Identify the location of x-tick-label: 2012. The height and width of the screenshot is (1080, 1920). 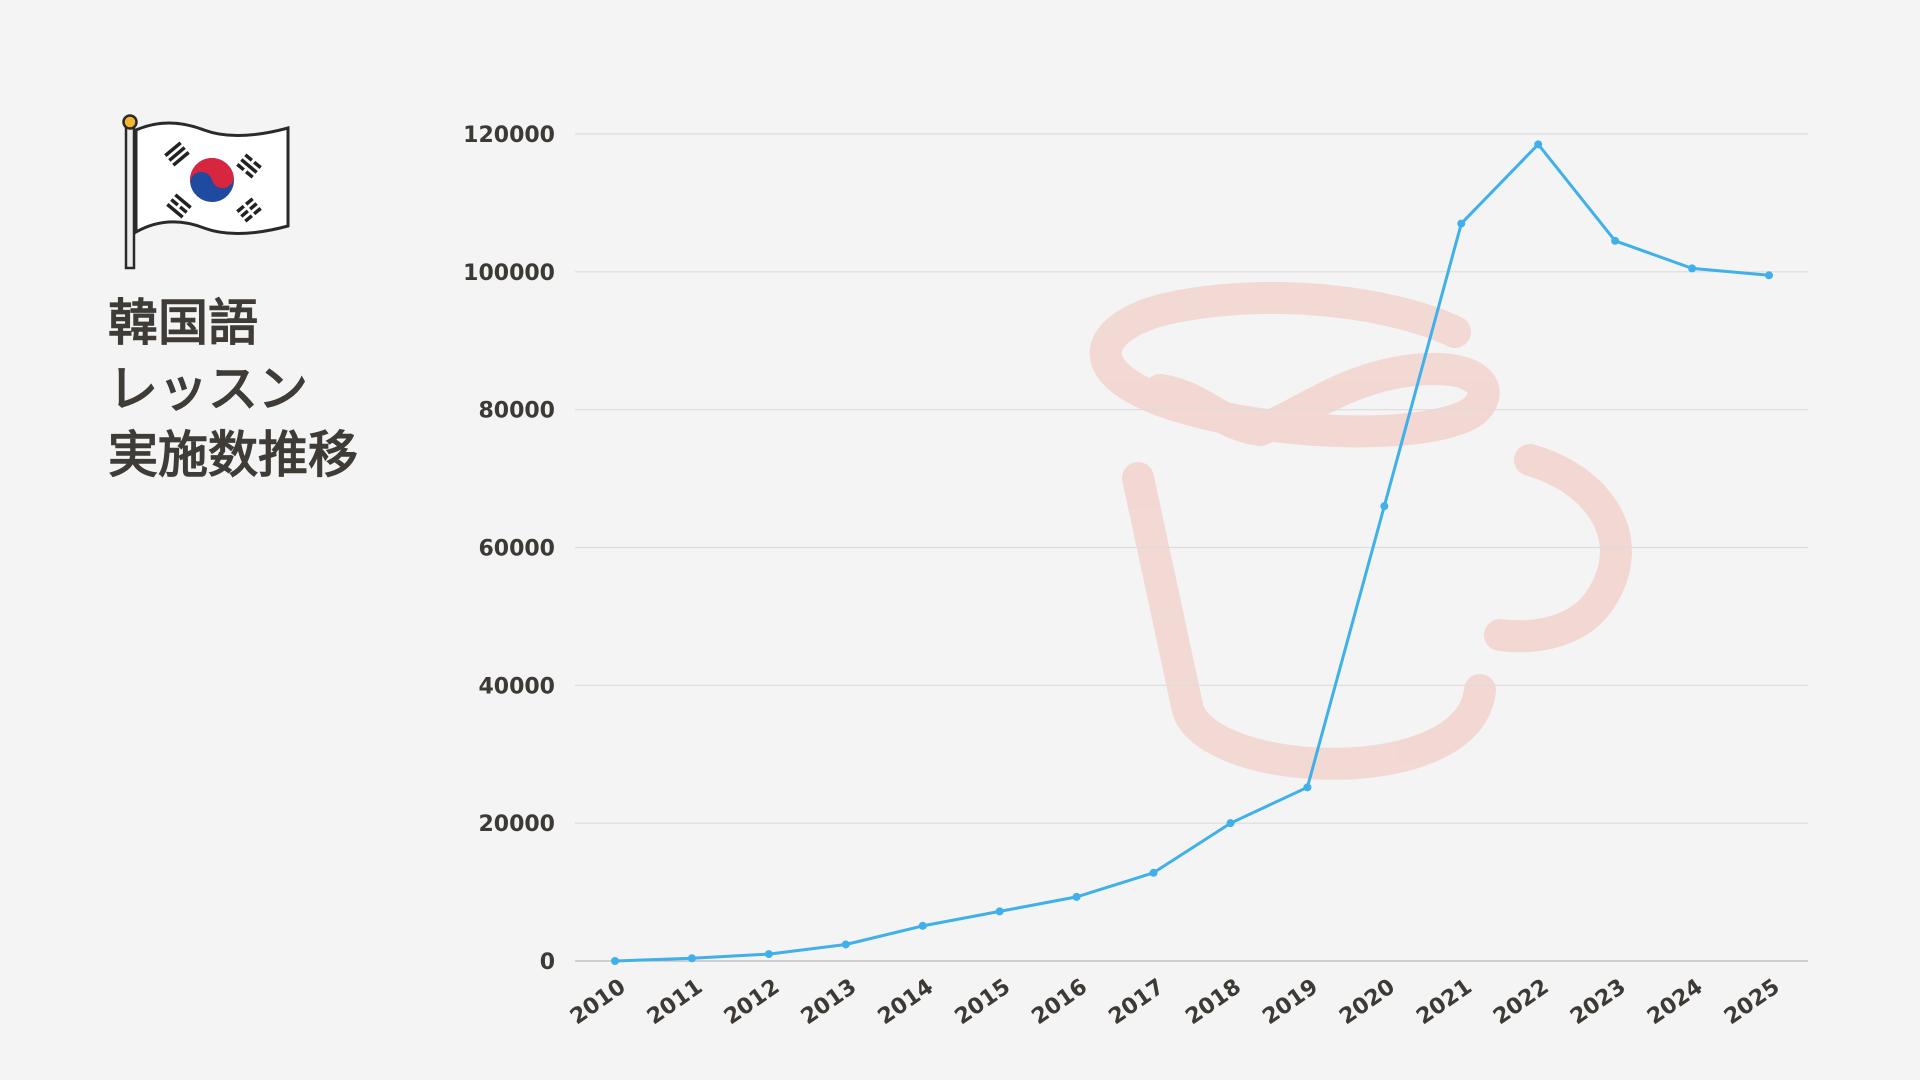
(752, 1002).